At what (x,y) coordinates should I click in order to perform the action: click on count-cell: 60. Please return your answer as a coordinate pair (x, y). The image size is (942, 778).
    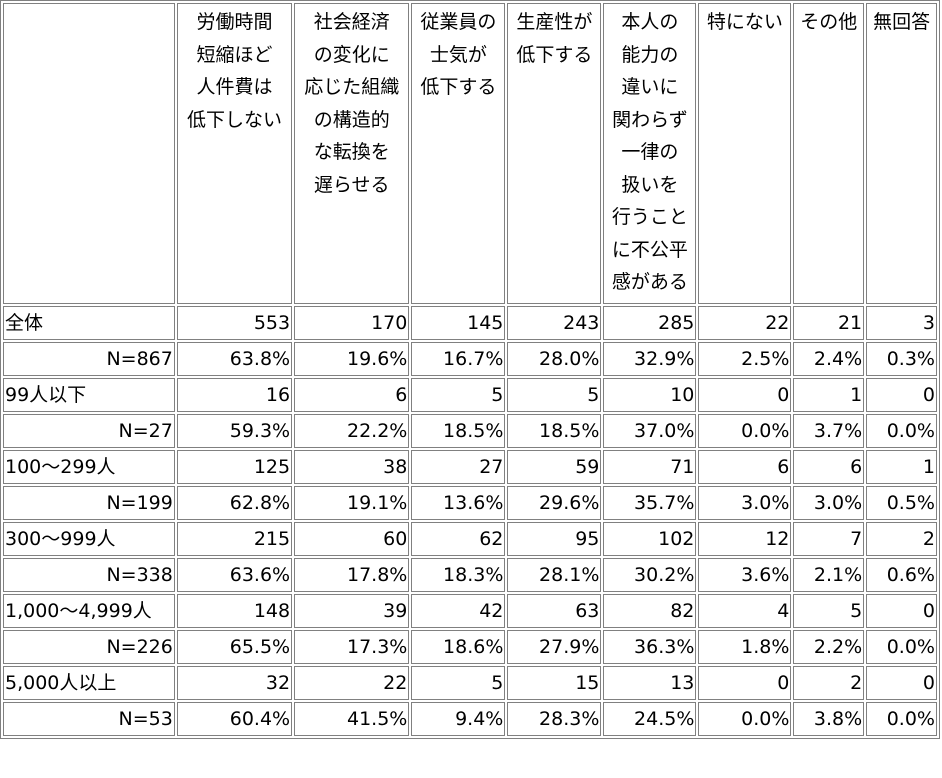
    Looking at the image, I should click on (352, 539).